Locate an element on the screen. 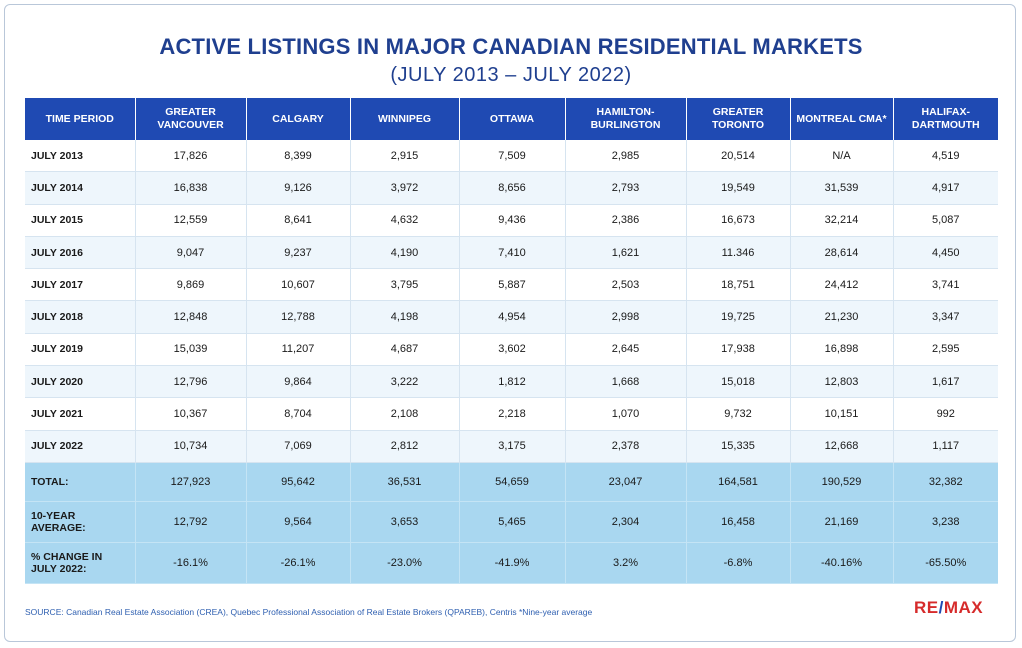 This screenshot has width=1022, height=648. value-cell: 15,039 is located at coordinates (191, 350).